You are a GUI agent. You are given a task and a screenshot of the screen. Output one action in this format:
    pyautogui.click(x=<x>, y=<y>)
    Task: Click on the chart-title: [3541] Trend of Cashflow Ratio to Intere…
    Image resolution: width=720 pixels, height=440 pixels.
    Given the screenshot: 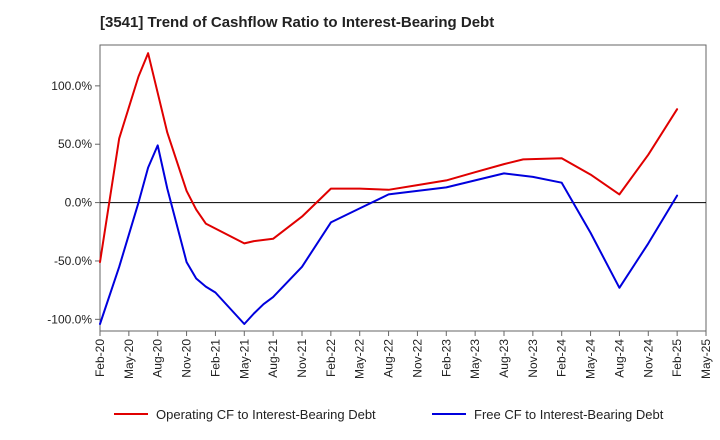 What is the action you would take?
    pyautogui.click(x=297, y=22)
    